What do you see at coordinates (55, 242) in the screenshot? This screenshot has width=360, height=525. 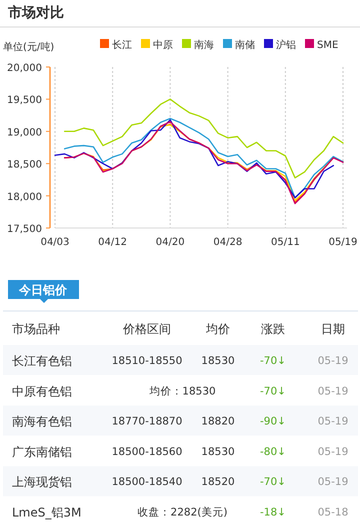 I see `x-tick-label: 04/03` at bounding box center [55, 242].